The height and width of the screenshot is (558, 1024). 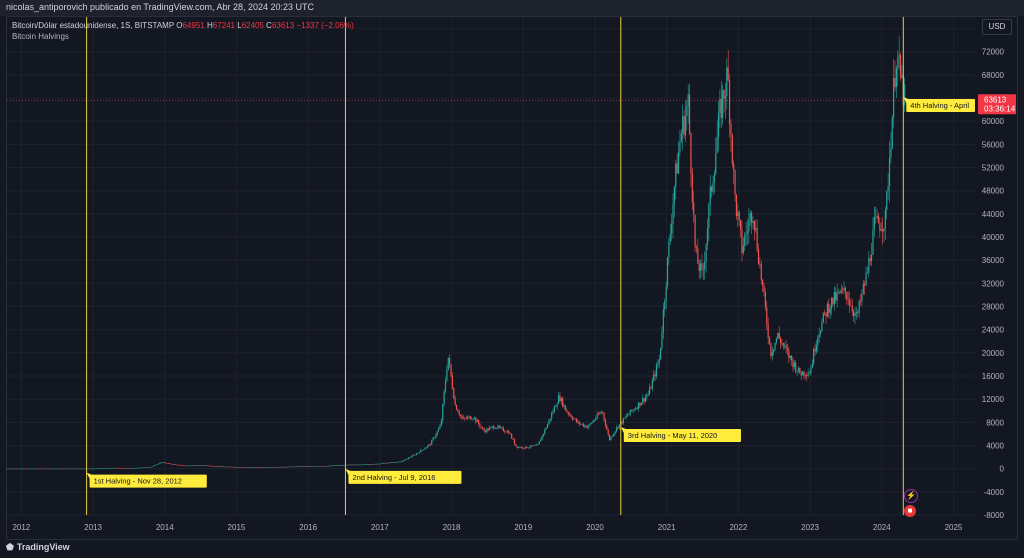 I want to click on halving-label-box, so click(x=148, y=481).